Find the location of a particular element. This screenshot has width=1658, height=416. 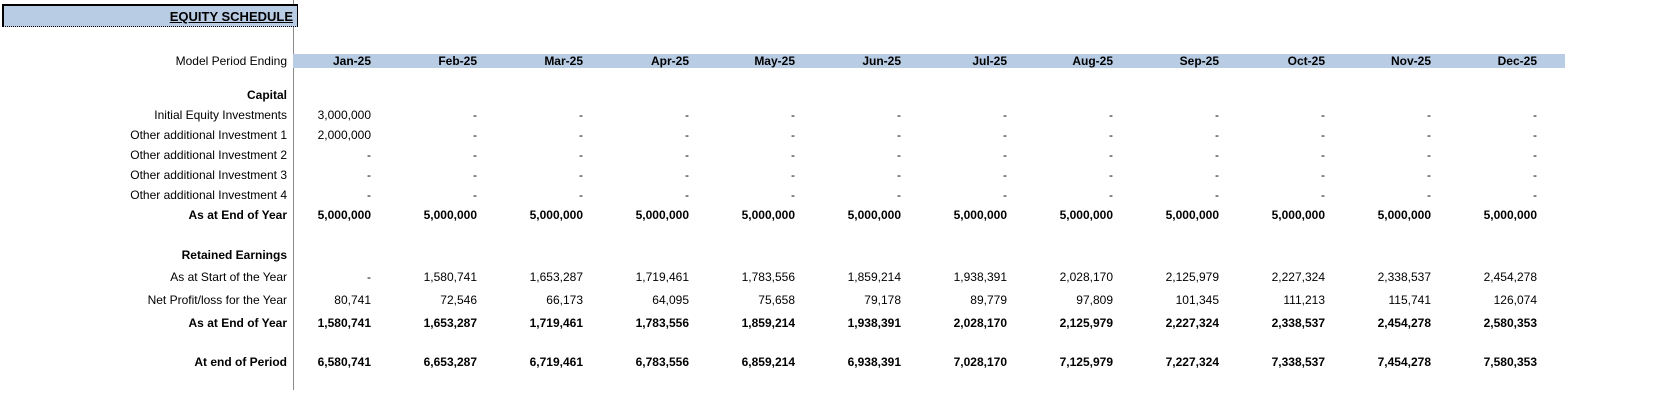

month-header-cell: Oct-25 is located at coordinates (1300, 60).